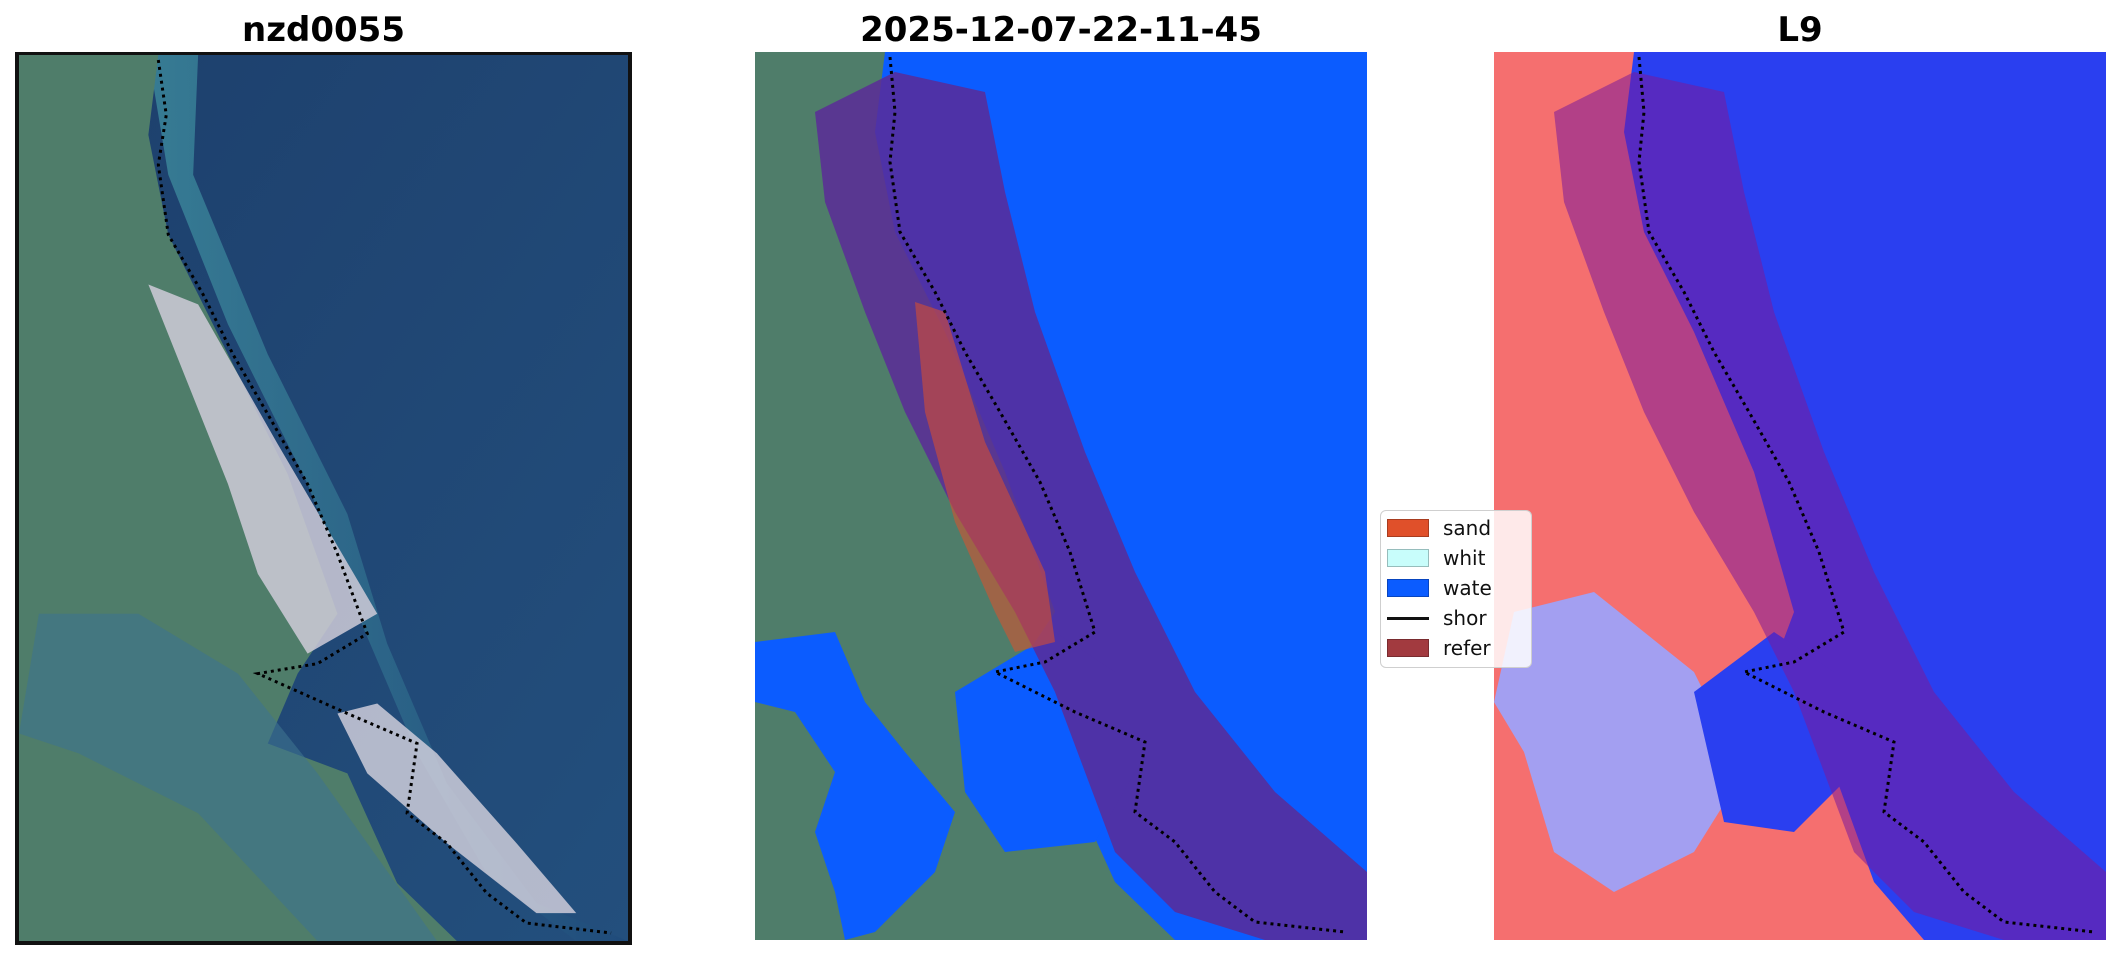 The width and height of the screenshot is (2122, 961). Describe the element at coordinates (1408, 558) in the screenshot. I see `legend-swatch-white-water` at that location.